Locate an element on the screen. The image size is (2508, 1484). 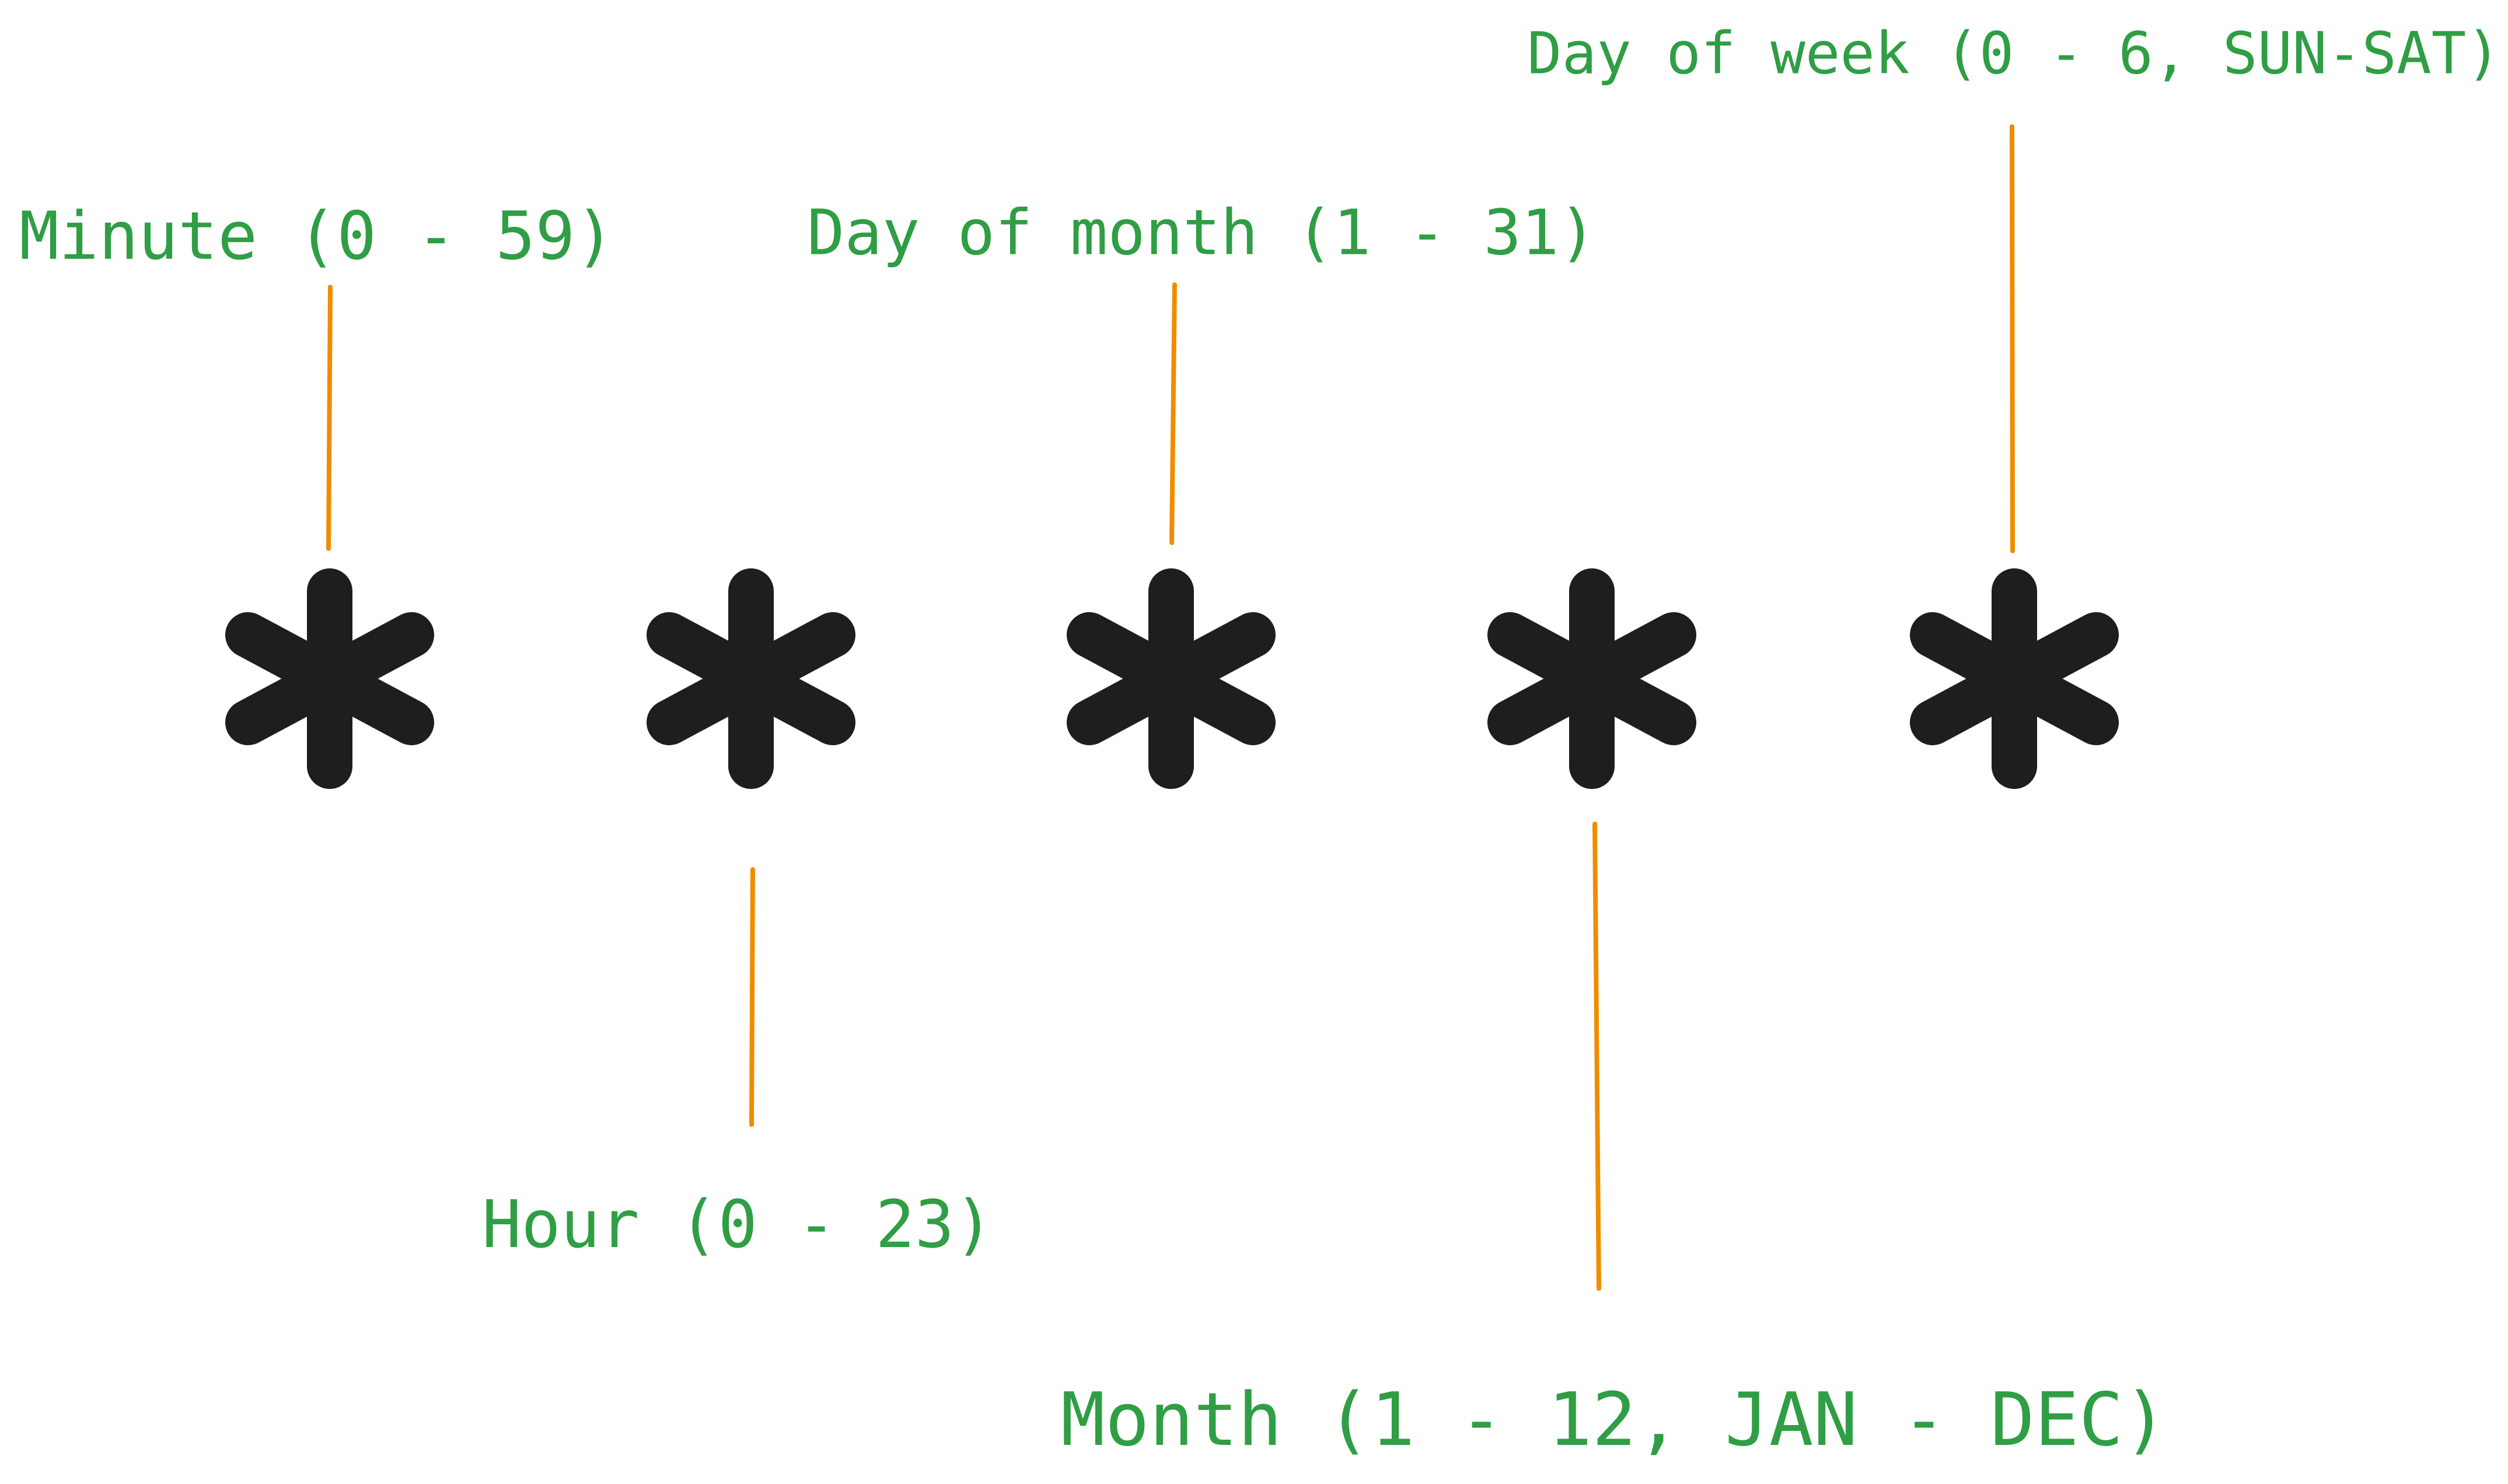
asterisk-day-of-month is located at coordinates (1171, 679).